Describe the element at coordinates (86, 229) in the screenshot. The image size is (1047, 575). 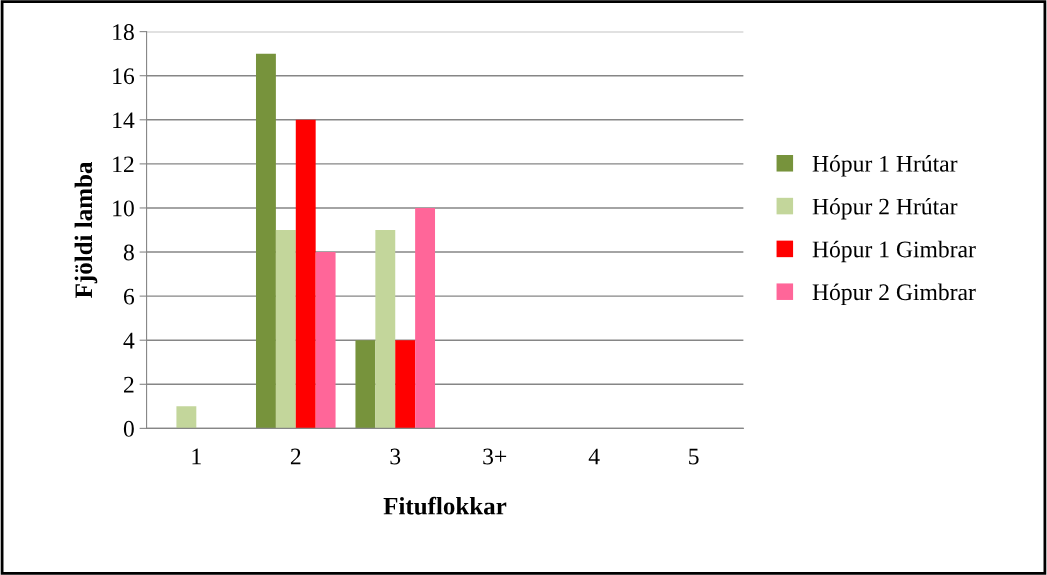
I see `y-axis-title: Fjöldi lamba` at that location.